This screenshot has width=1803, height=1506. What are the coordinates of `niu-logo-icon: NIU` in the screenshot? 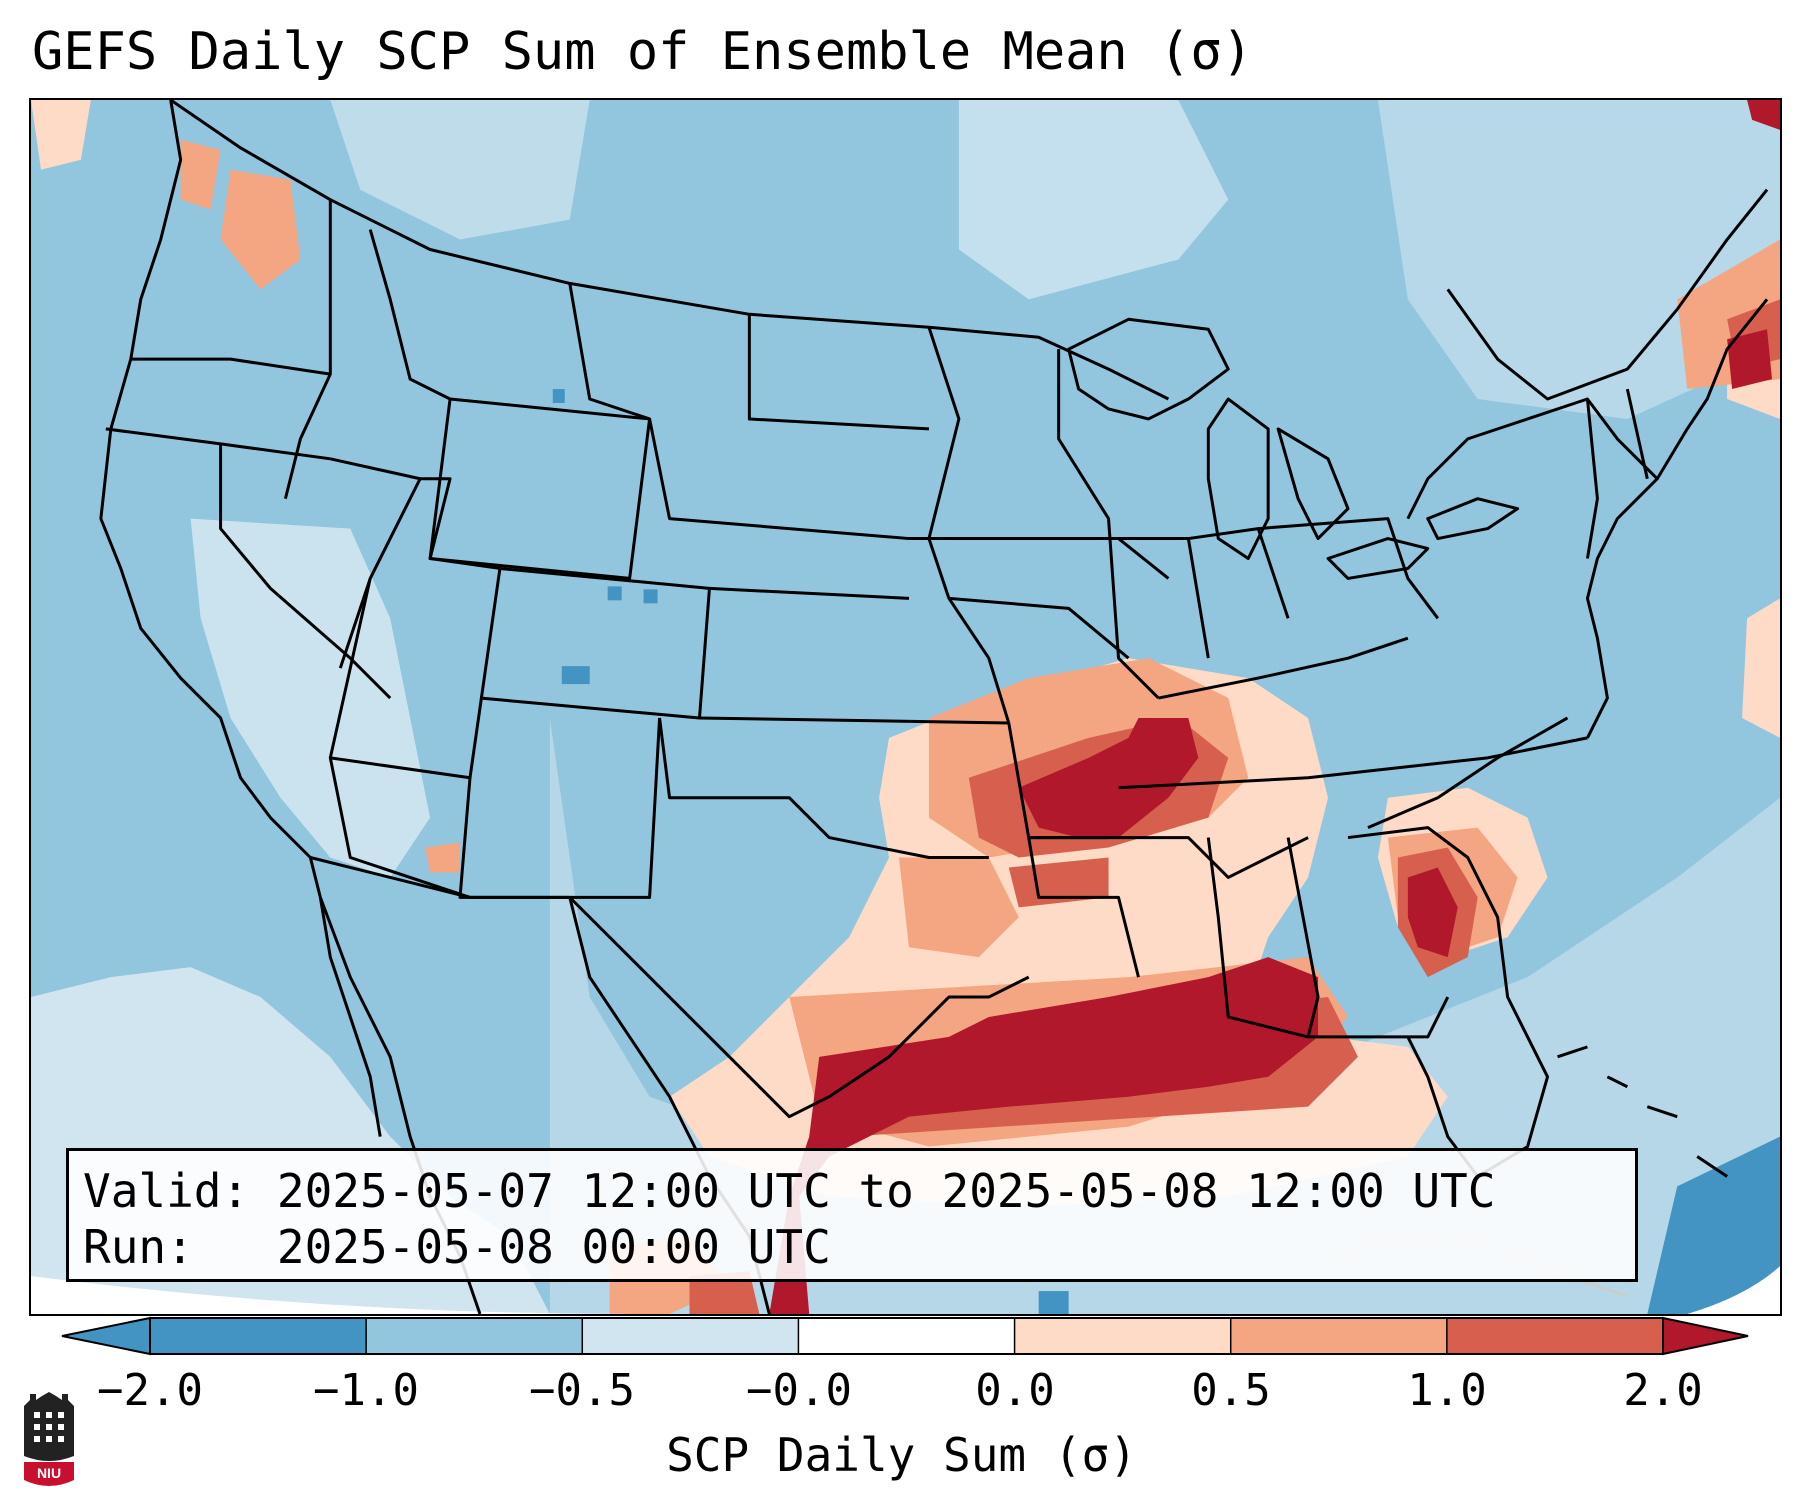 It's located at (49, 1439).